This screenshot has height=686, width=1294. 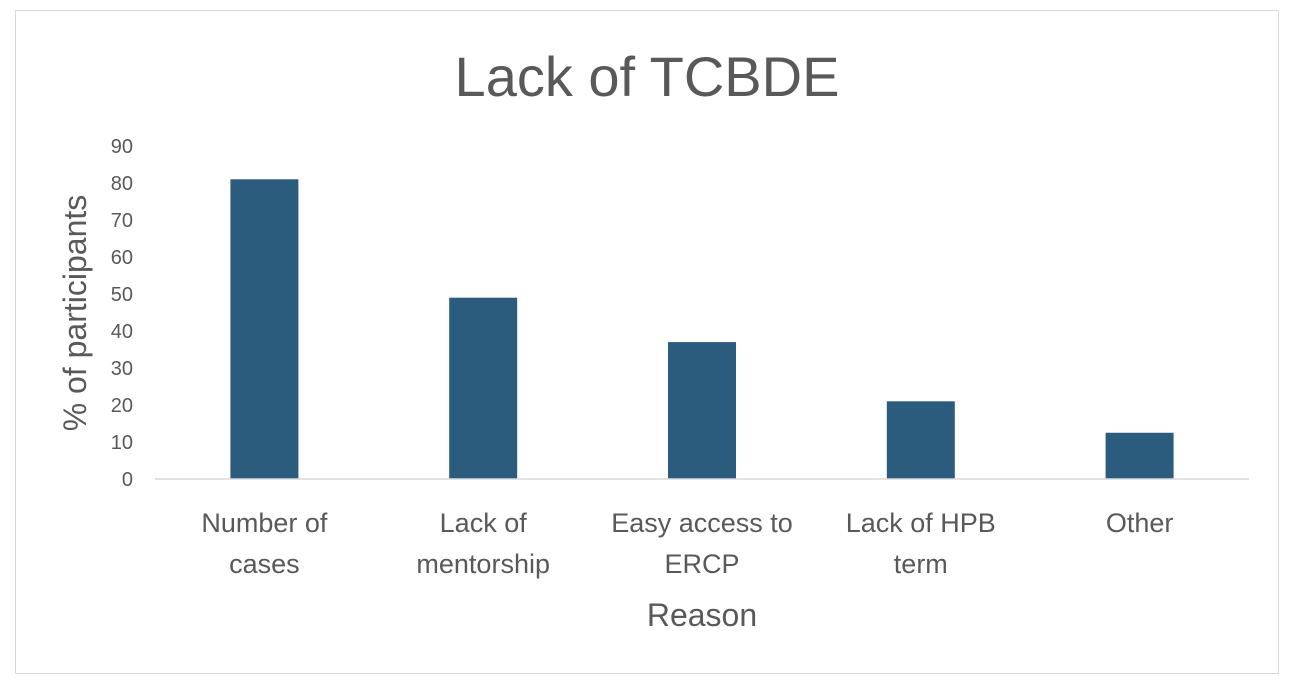 I want to click on x-axis-title: Reason, so click(x=702, y=615).